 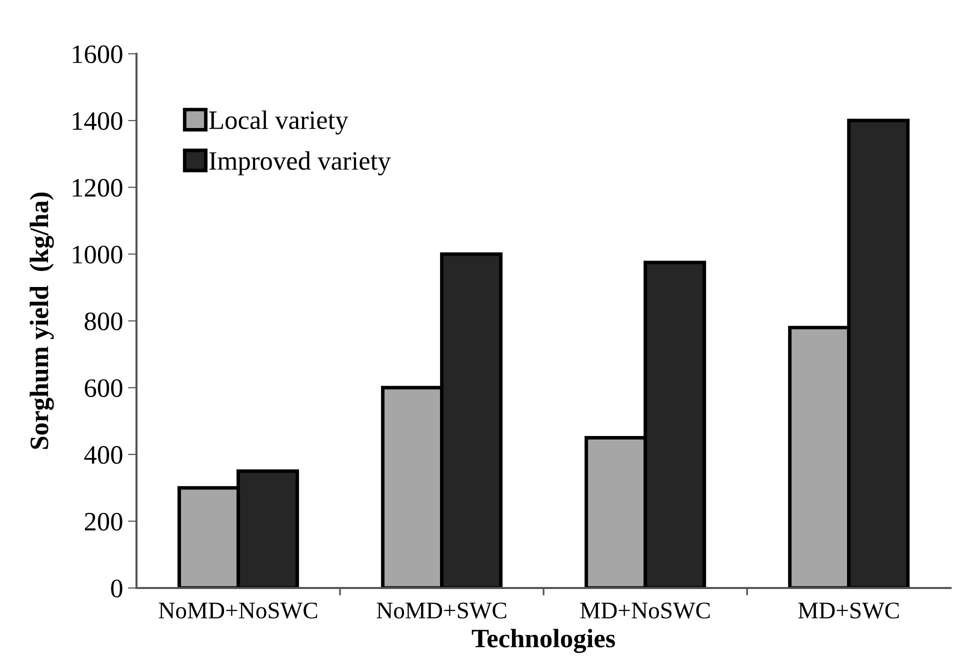 I want to click on y-tick-label: 1000, so click(x=97, y=255).